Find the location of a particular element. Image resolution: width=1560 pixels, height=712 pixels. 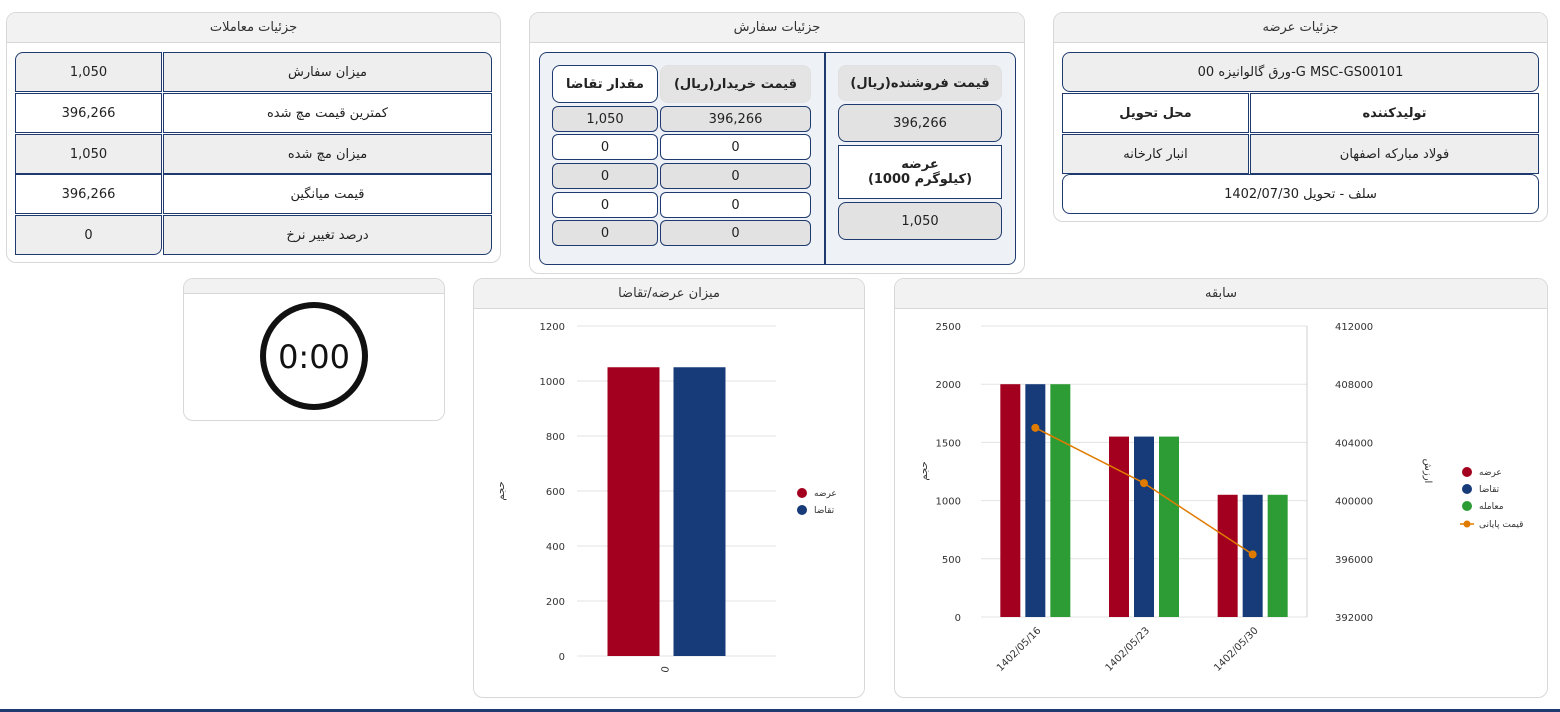

rate-change-label: درصد تغییر نرخ is located at coordinates (327, 235).